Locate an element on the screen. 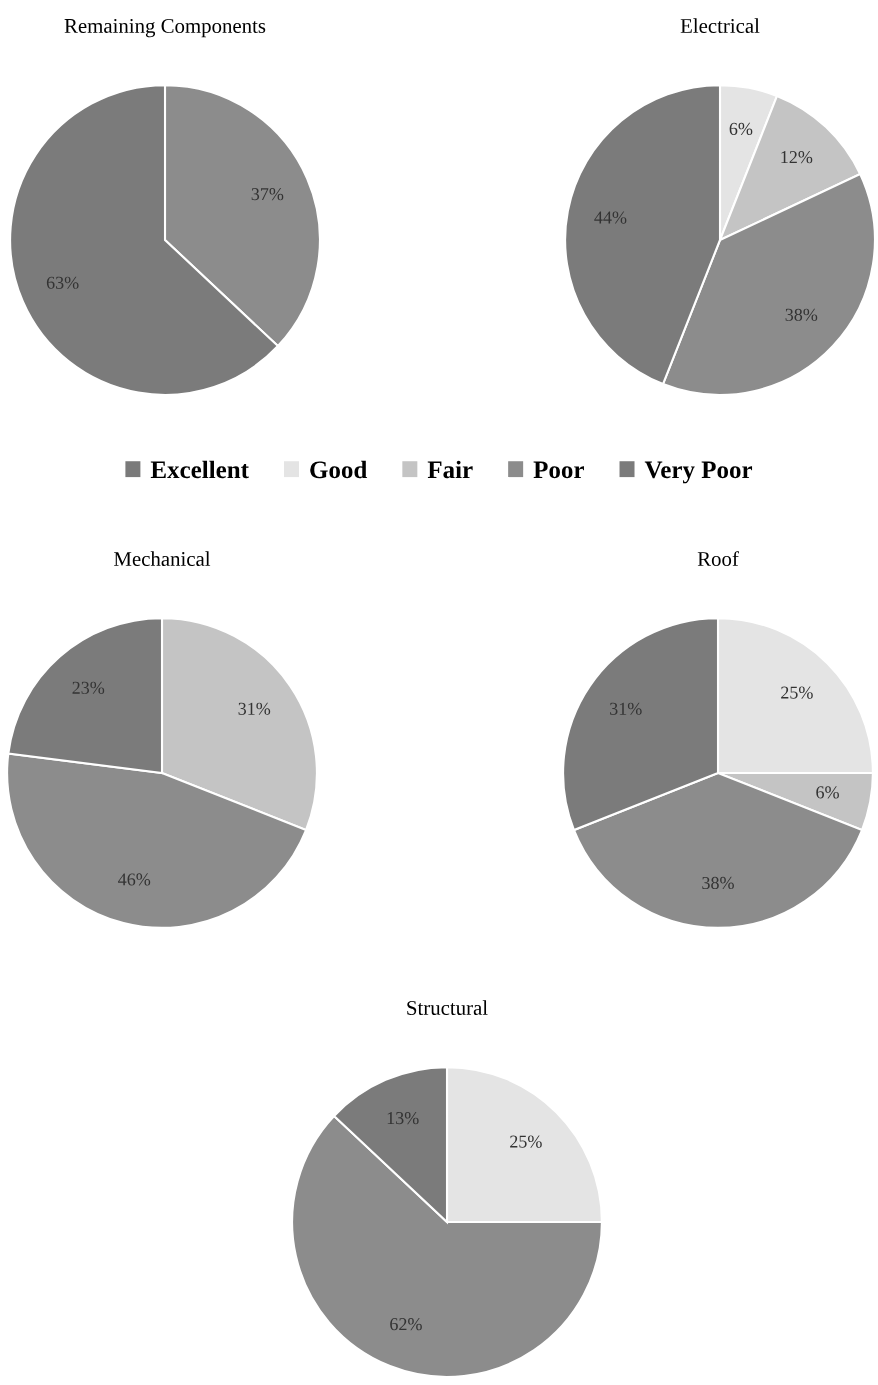 The image size is (878, 1385). data-label: 12% is located at coordinates (797, 157).